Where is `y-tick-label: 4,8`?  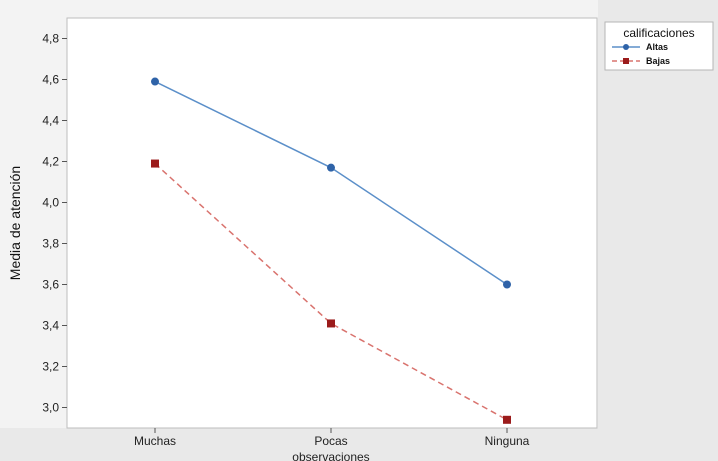
y-tick-label: 4,8 is located at coordinates (50, 39).